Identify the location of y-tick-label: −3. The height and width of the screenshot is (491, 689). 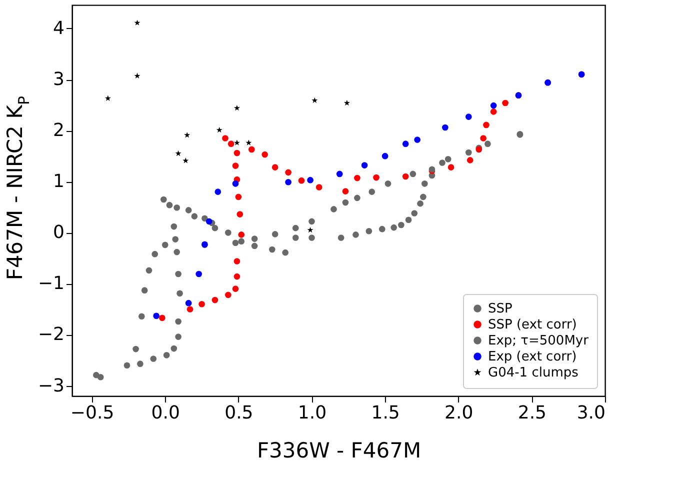
(51, 385).